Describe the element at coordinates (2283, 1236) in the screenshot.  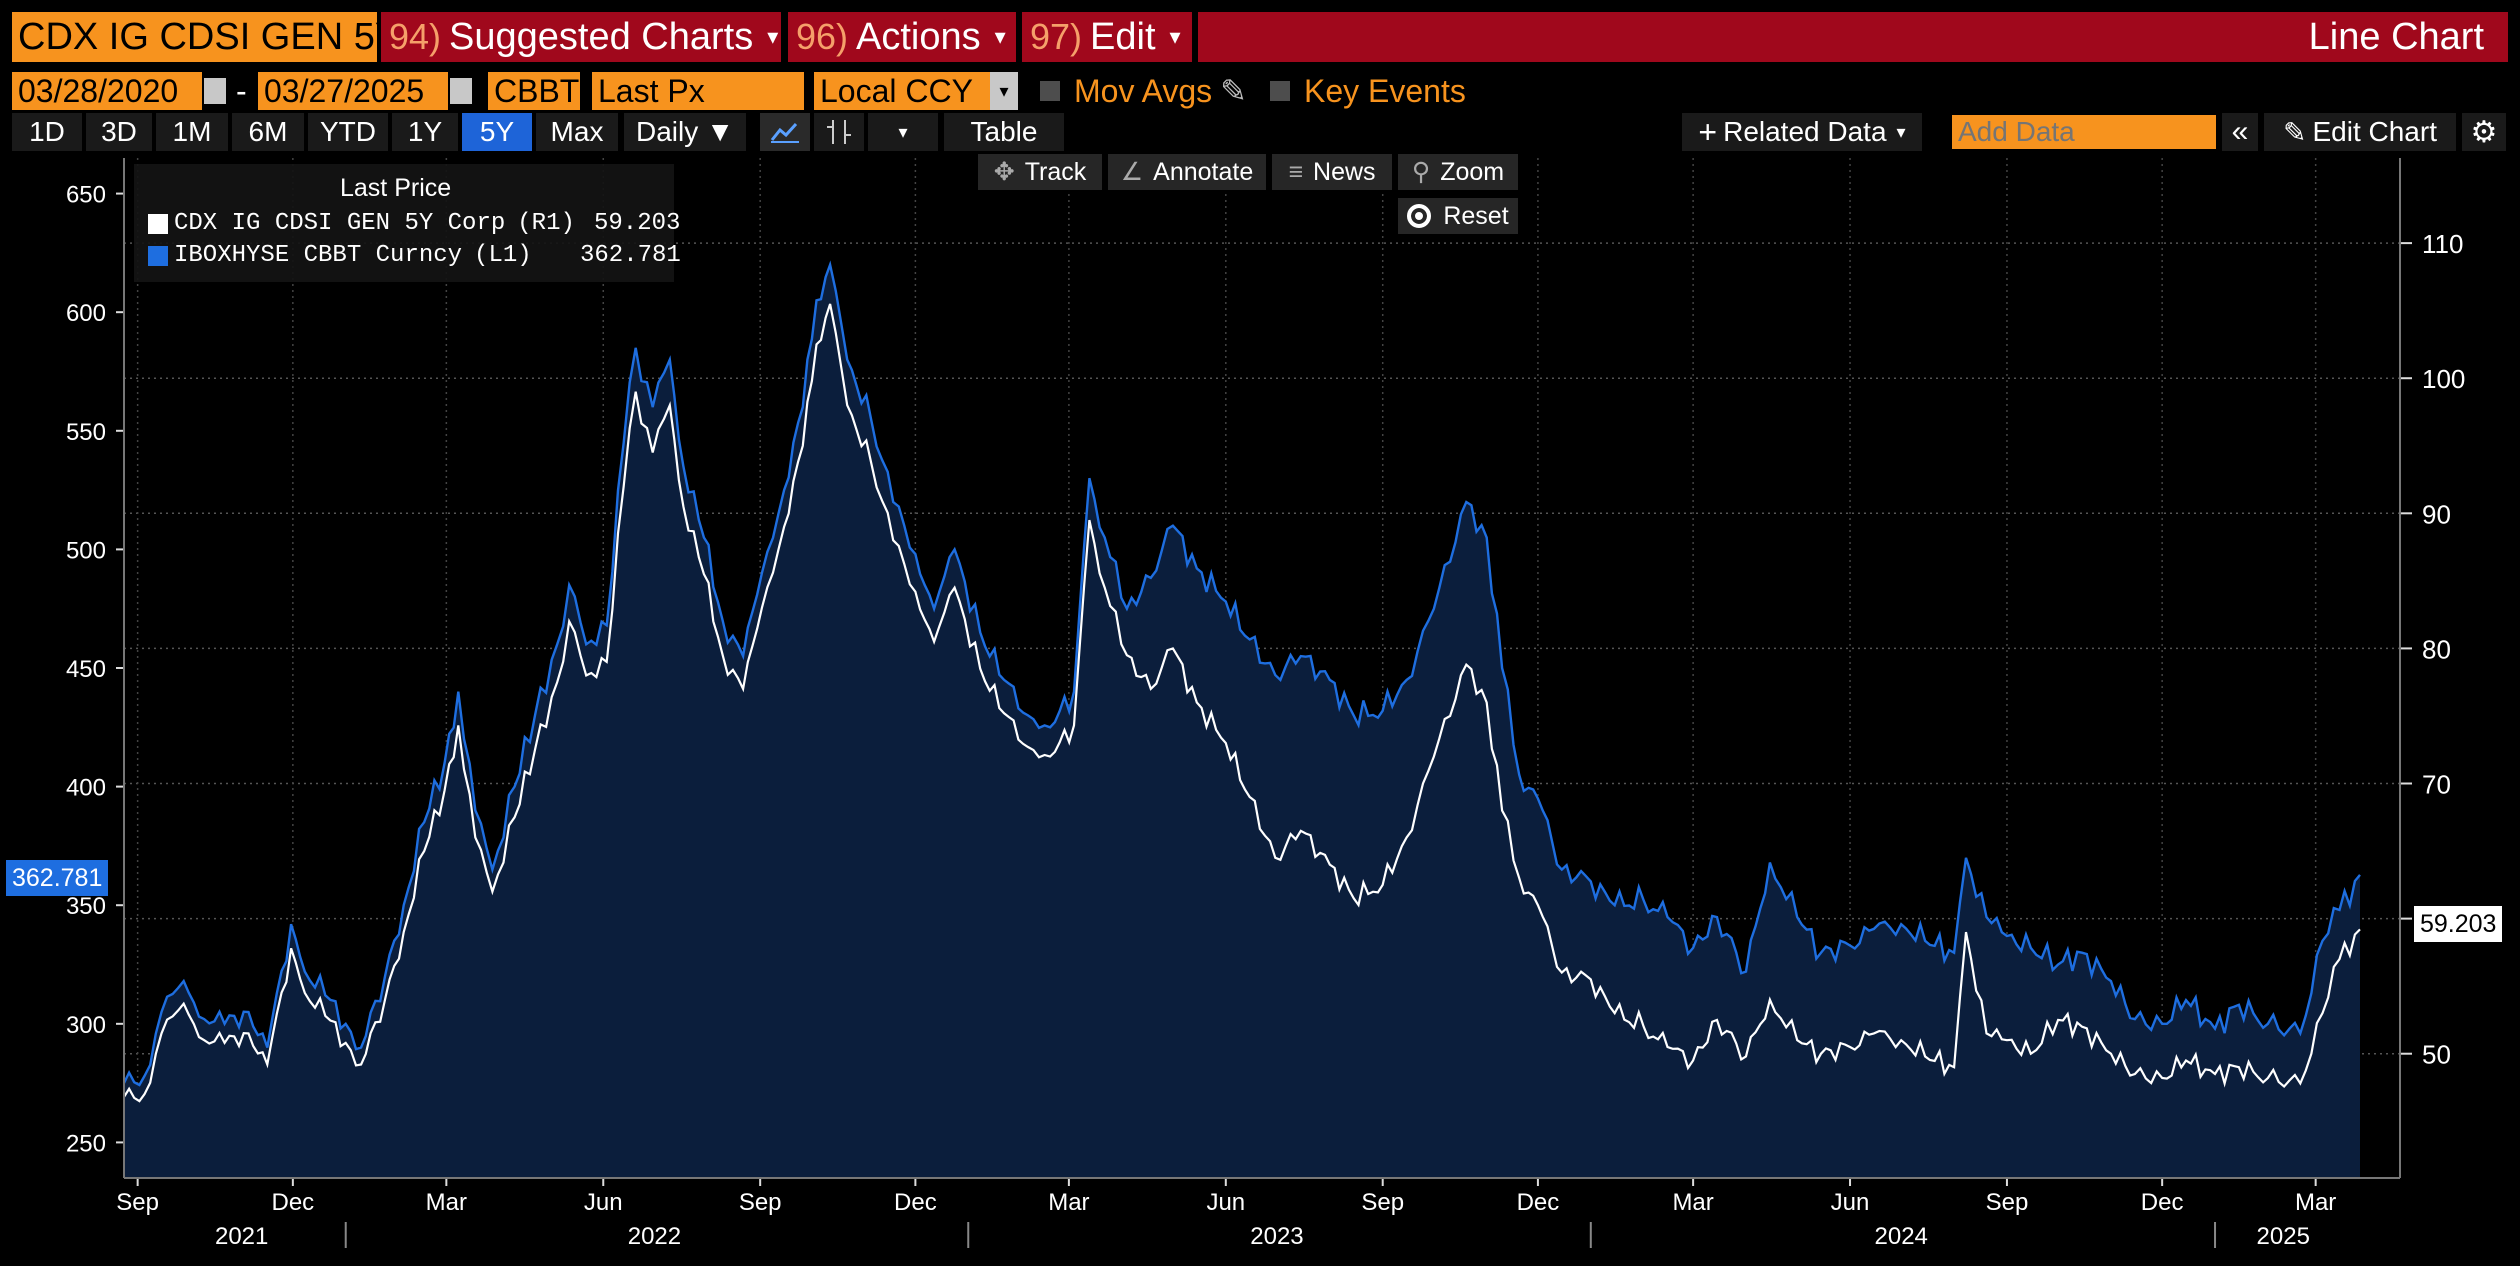
I see `x-year-label: 2025` at that location.